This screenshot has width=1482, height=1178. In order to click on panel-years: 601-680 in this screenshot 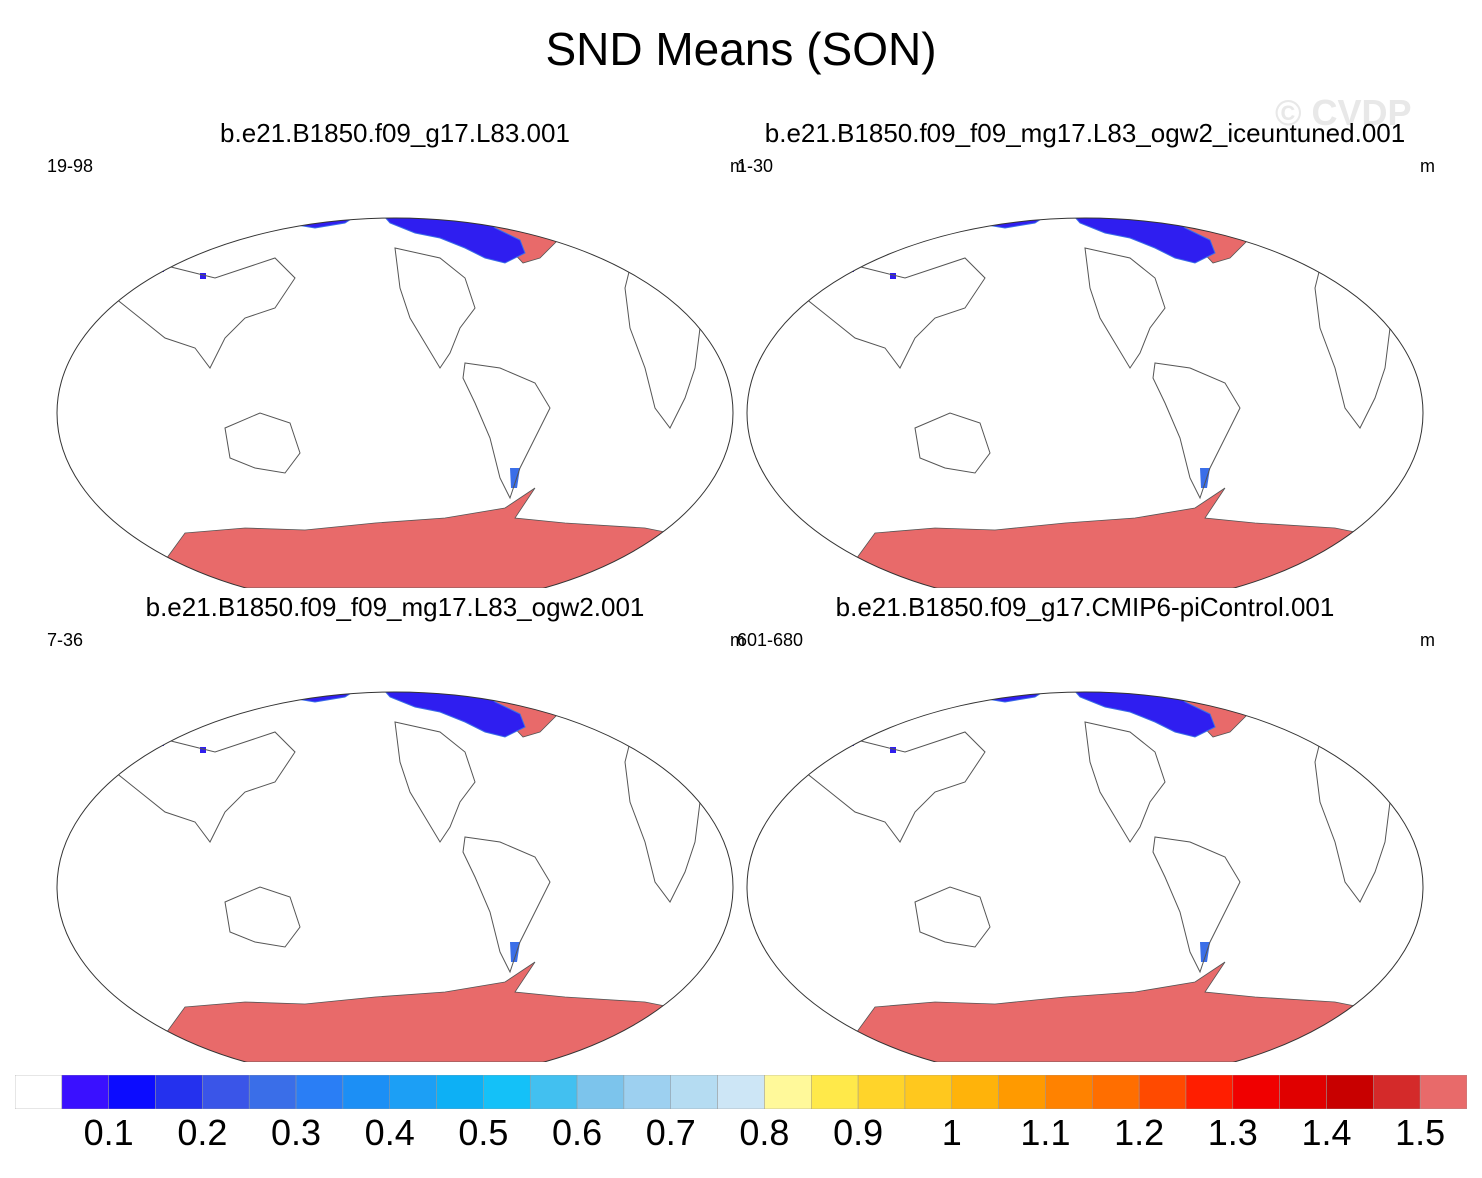, I will do `click(770, 640)`.